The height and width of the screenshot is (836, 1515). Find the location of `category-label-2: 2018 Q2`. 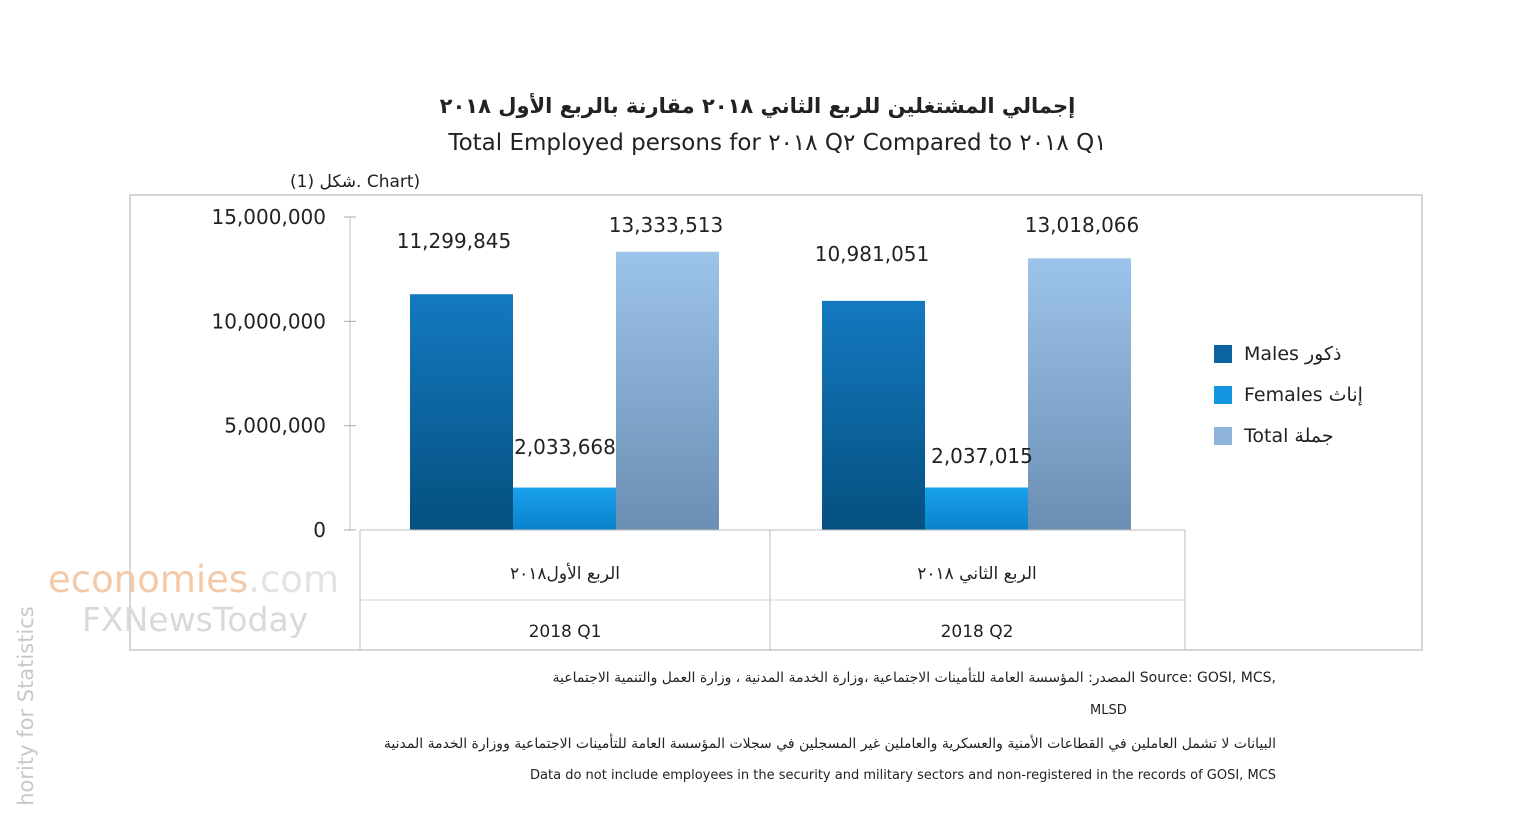

category-label-2: 2018 Q2 is located at coordinates (977, 632).